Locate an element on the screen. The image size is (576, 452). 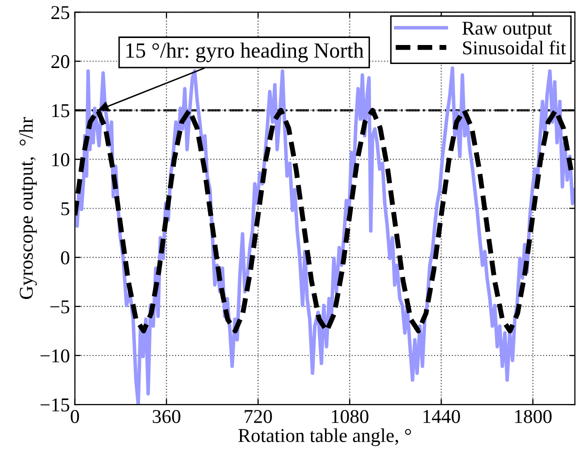
y-tick-label: −10 is located at coordinates (55, 355).